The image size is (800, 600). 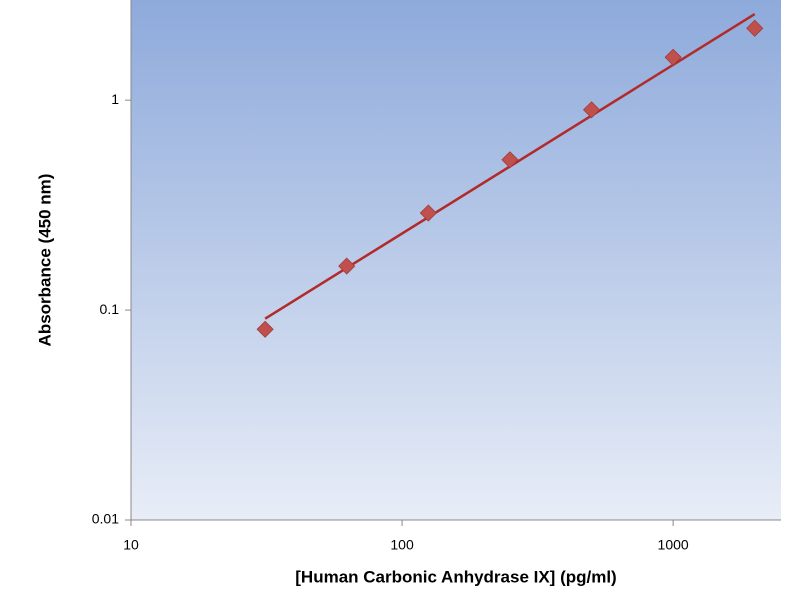 I want to click on y-axis-title: Absorbance (450 nm), so click(x=44, y=260).